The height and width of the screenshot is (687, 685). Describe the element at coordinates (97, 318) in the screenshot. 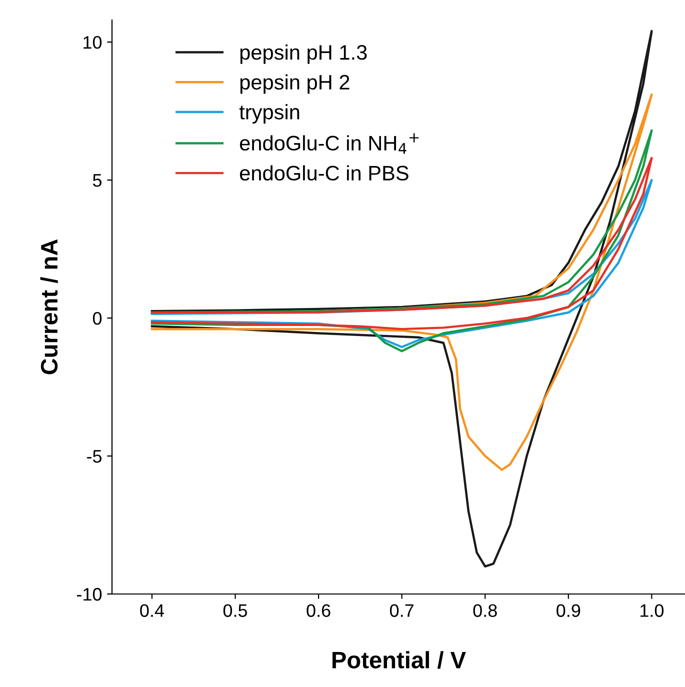

I see `y-tick-label: 0` at that location.